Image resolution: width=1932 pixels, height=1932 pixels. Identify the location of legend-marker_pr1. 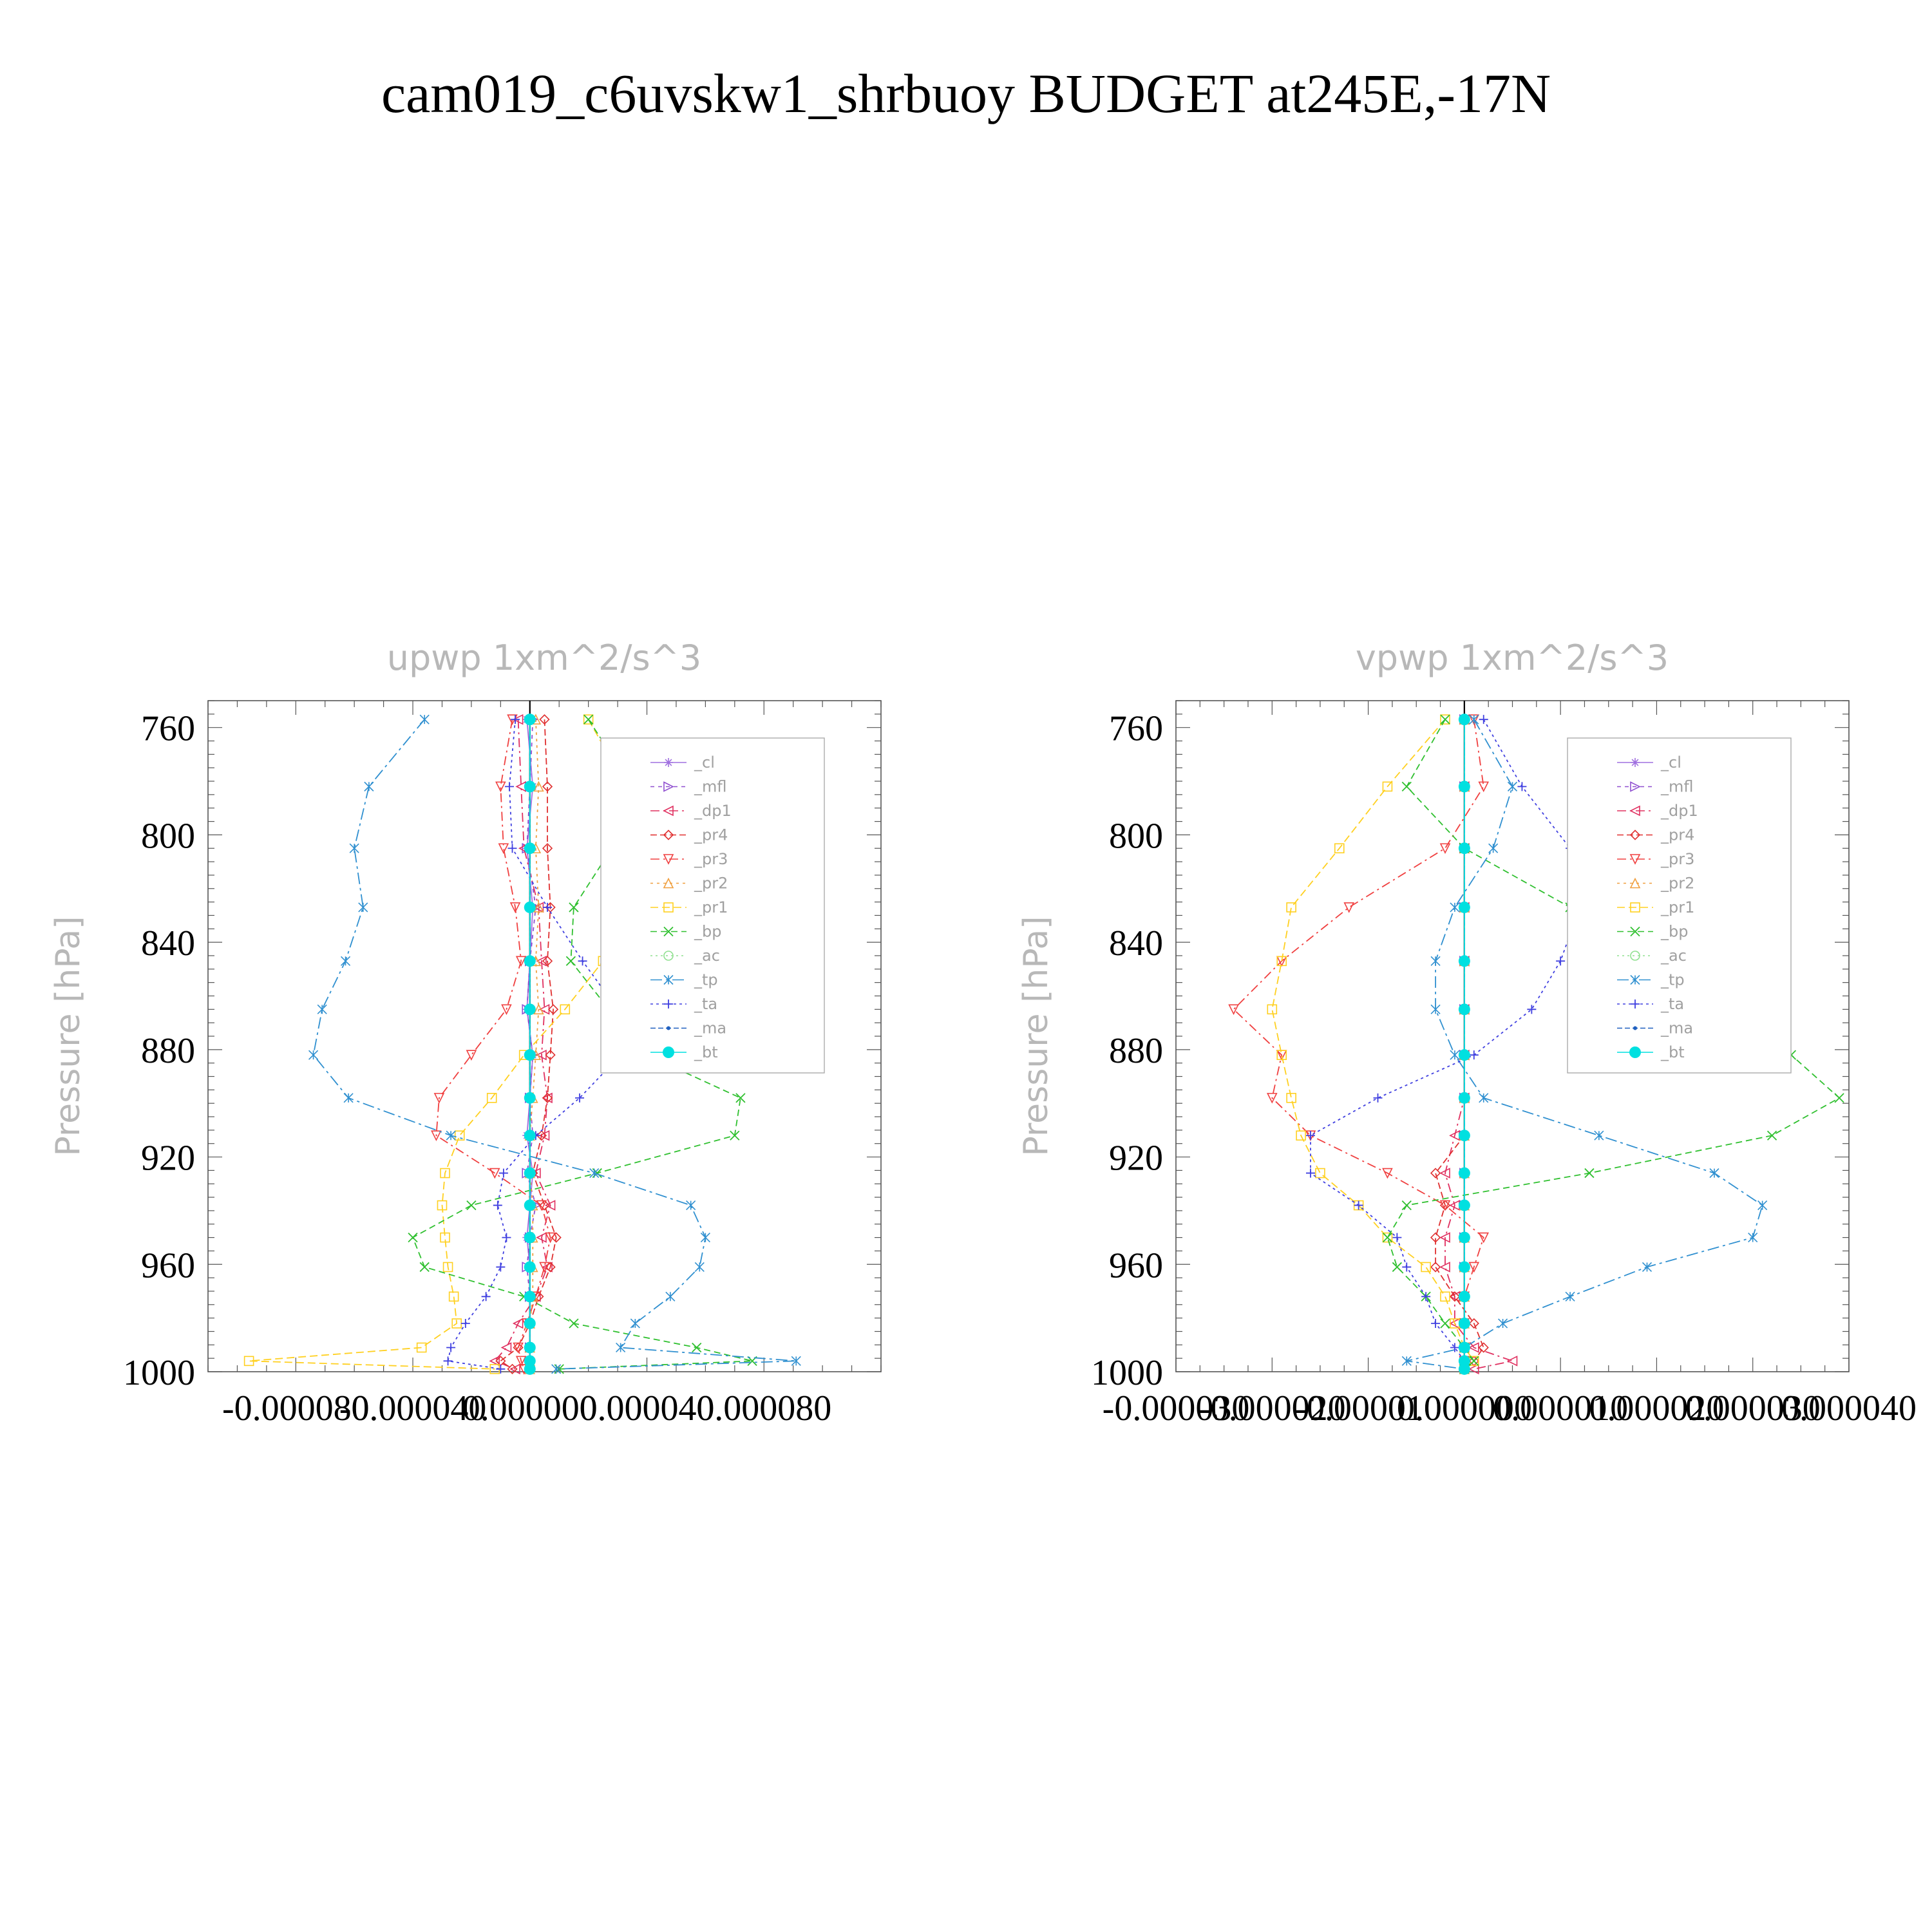
(1635, 908).